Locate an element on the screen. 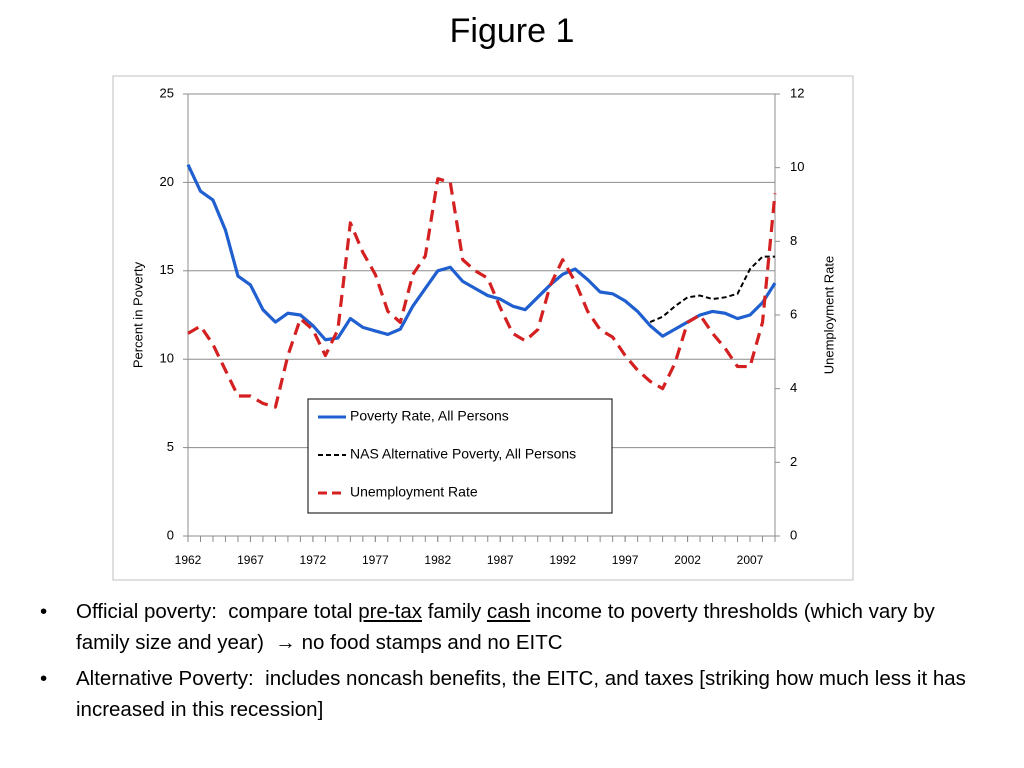  underlined-text: cash is located at coordinates (508, 611).